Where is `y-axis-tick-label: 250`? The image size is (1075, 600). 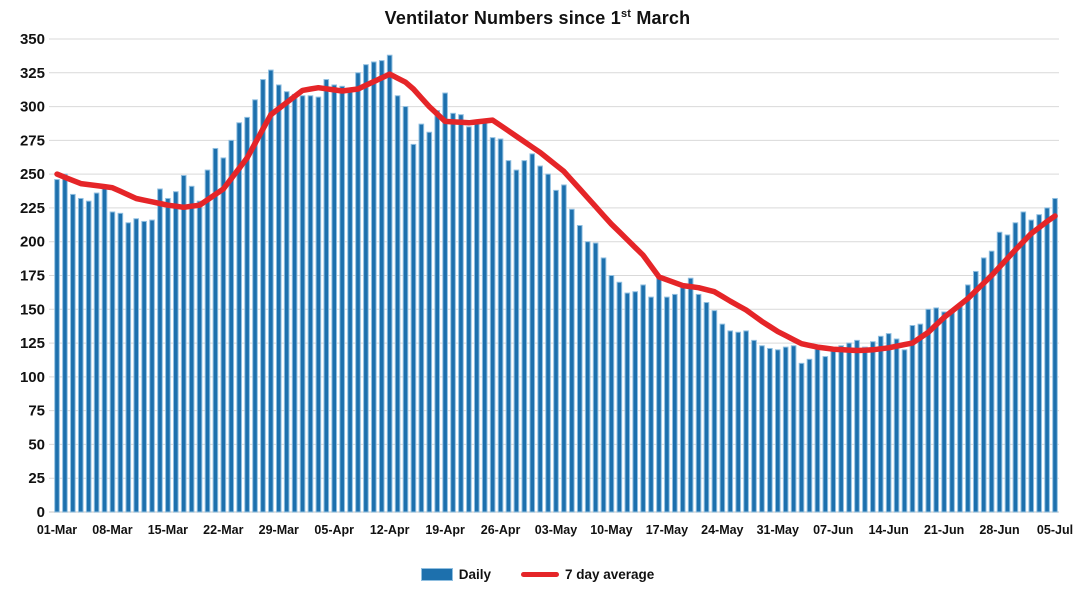 y-axis-tick-label: 250 is located at coordinates (32, 174).